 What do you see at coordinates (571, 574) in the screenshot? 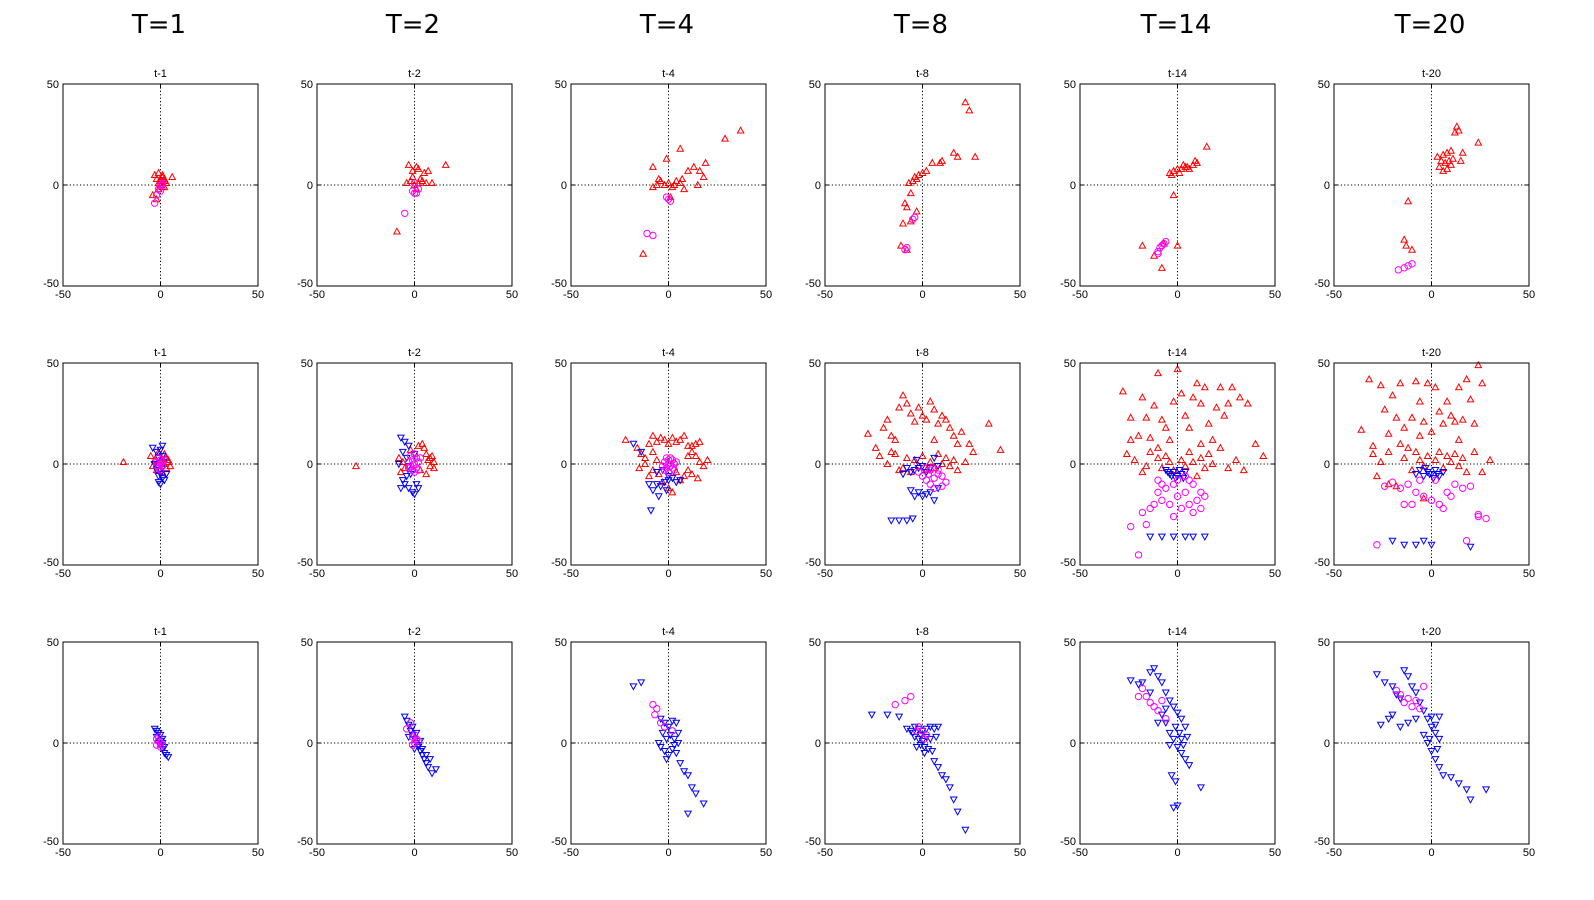
I see `x-tick-label: -50` at bounding box center [571, 574].